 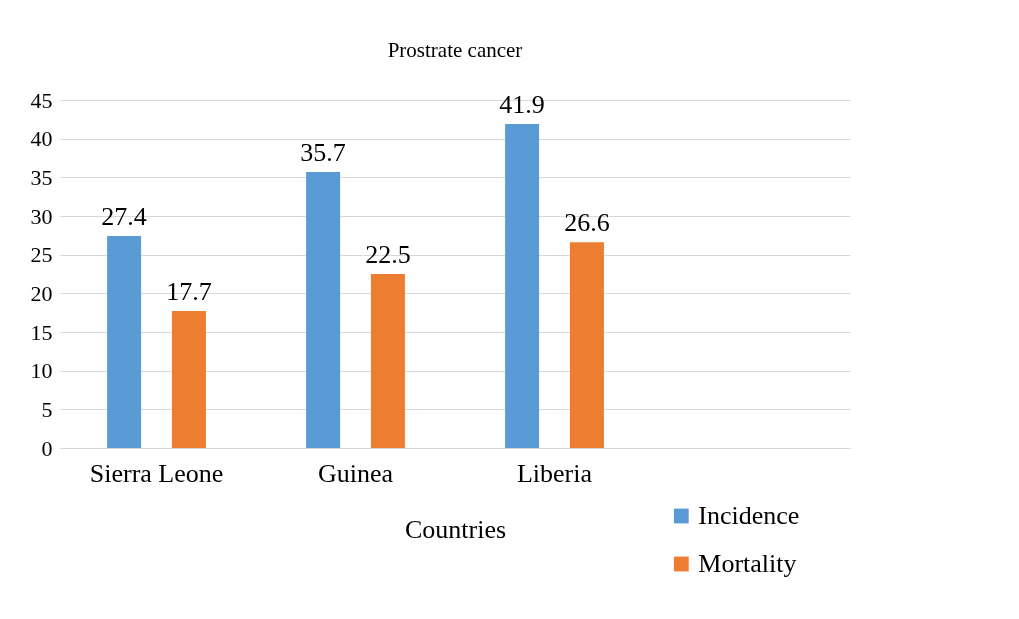 I want to click on data-label: 35.7, so click(x=323, y=152).